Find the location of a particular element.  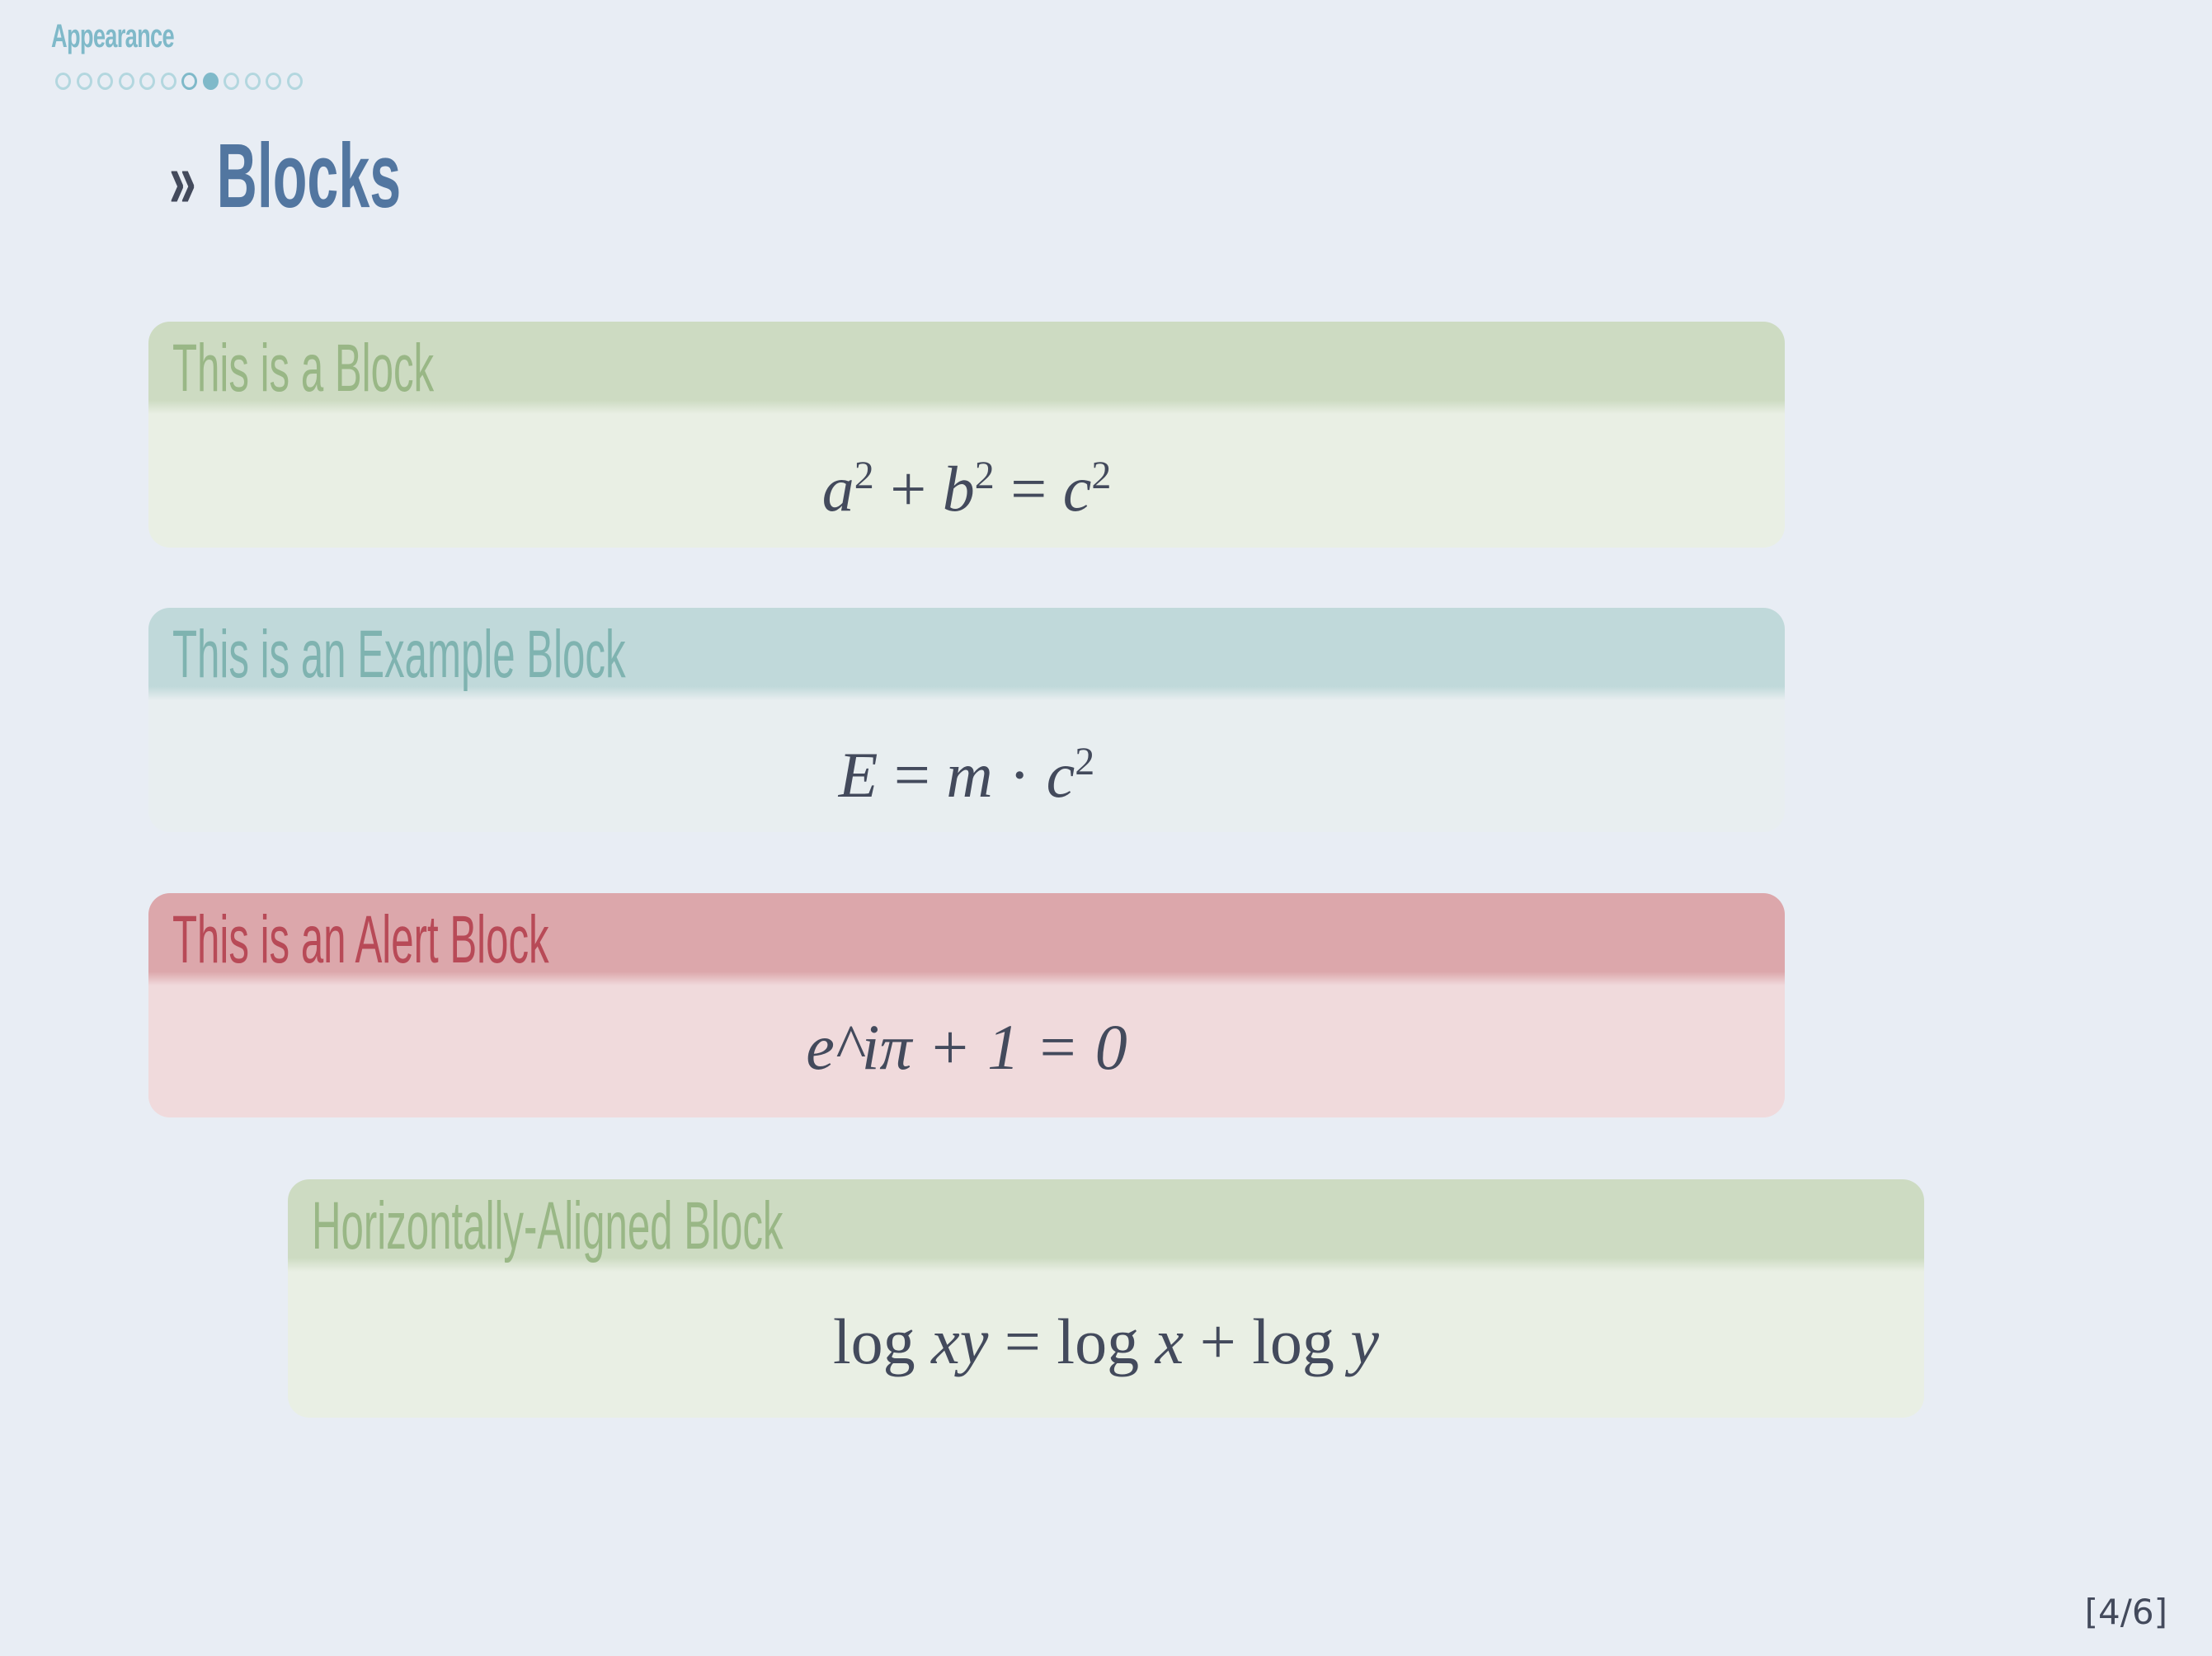

title-marker: » is located at coordinates (182, 180).